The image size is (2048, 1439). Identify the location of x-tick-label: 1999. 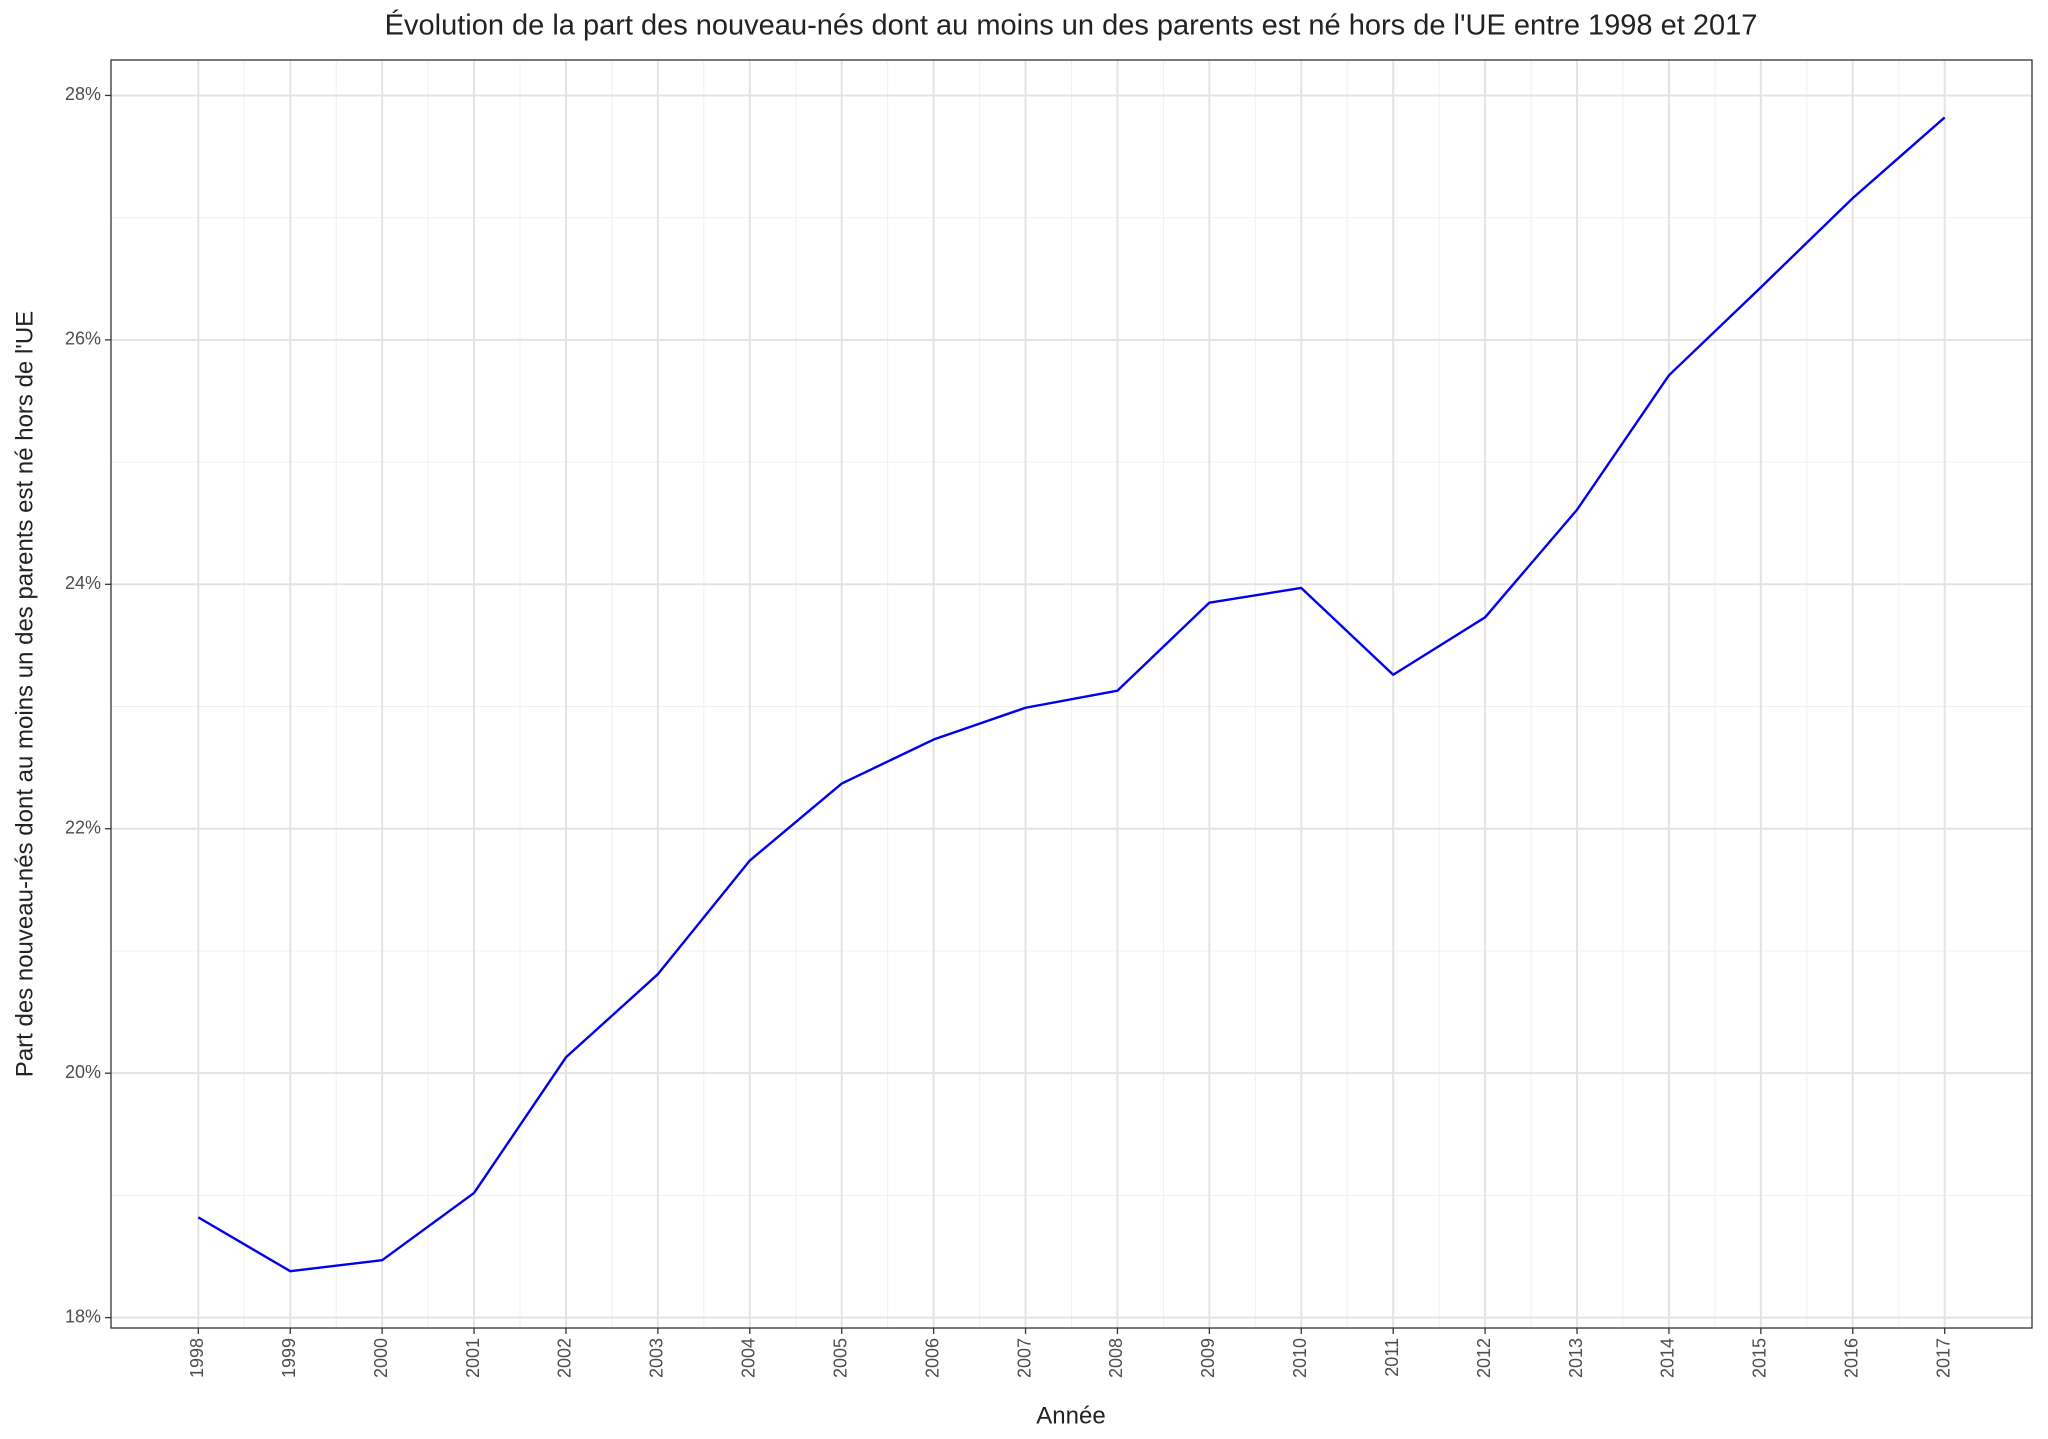
(289, 1358).